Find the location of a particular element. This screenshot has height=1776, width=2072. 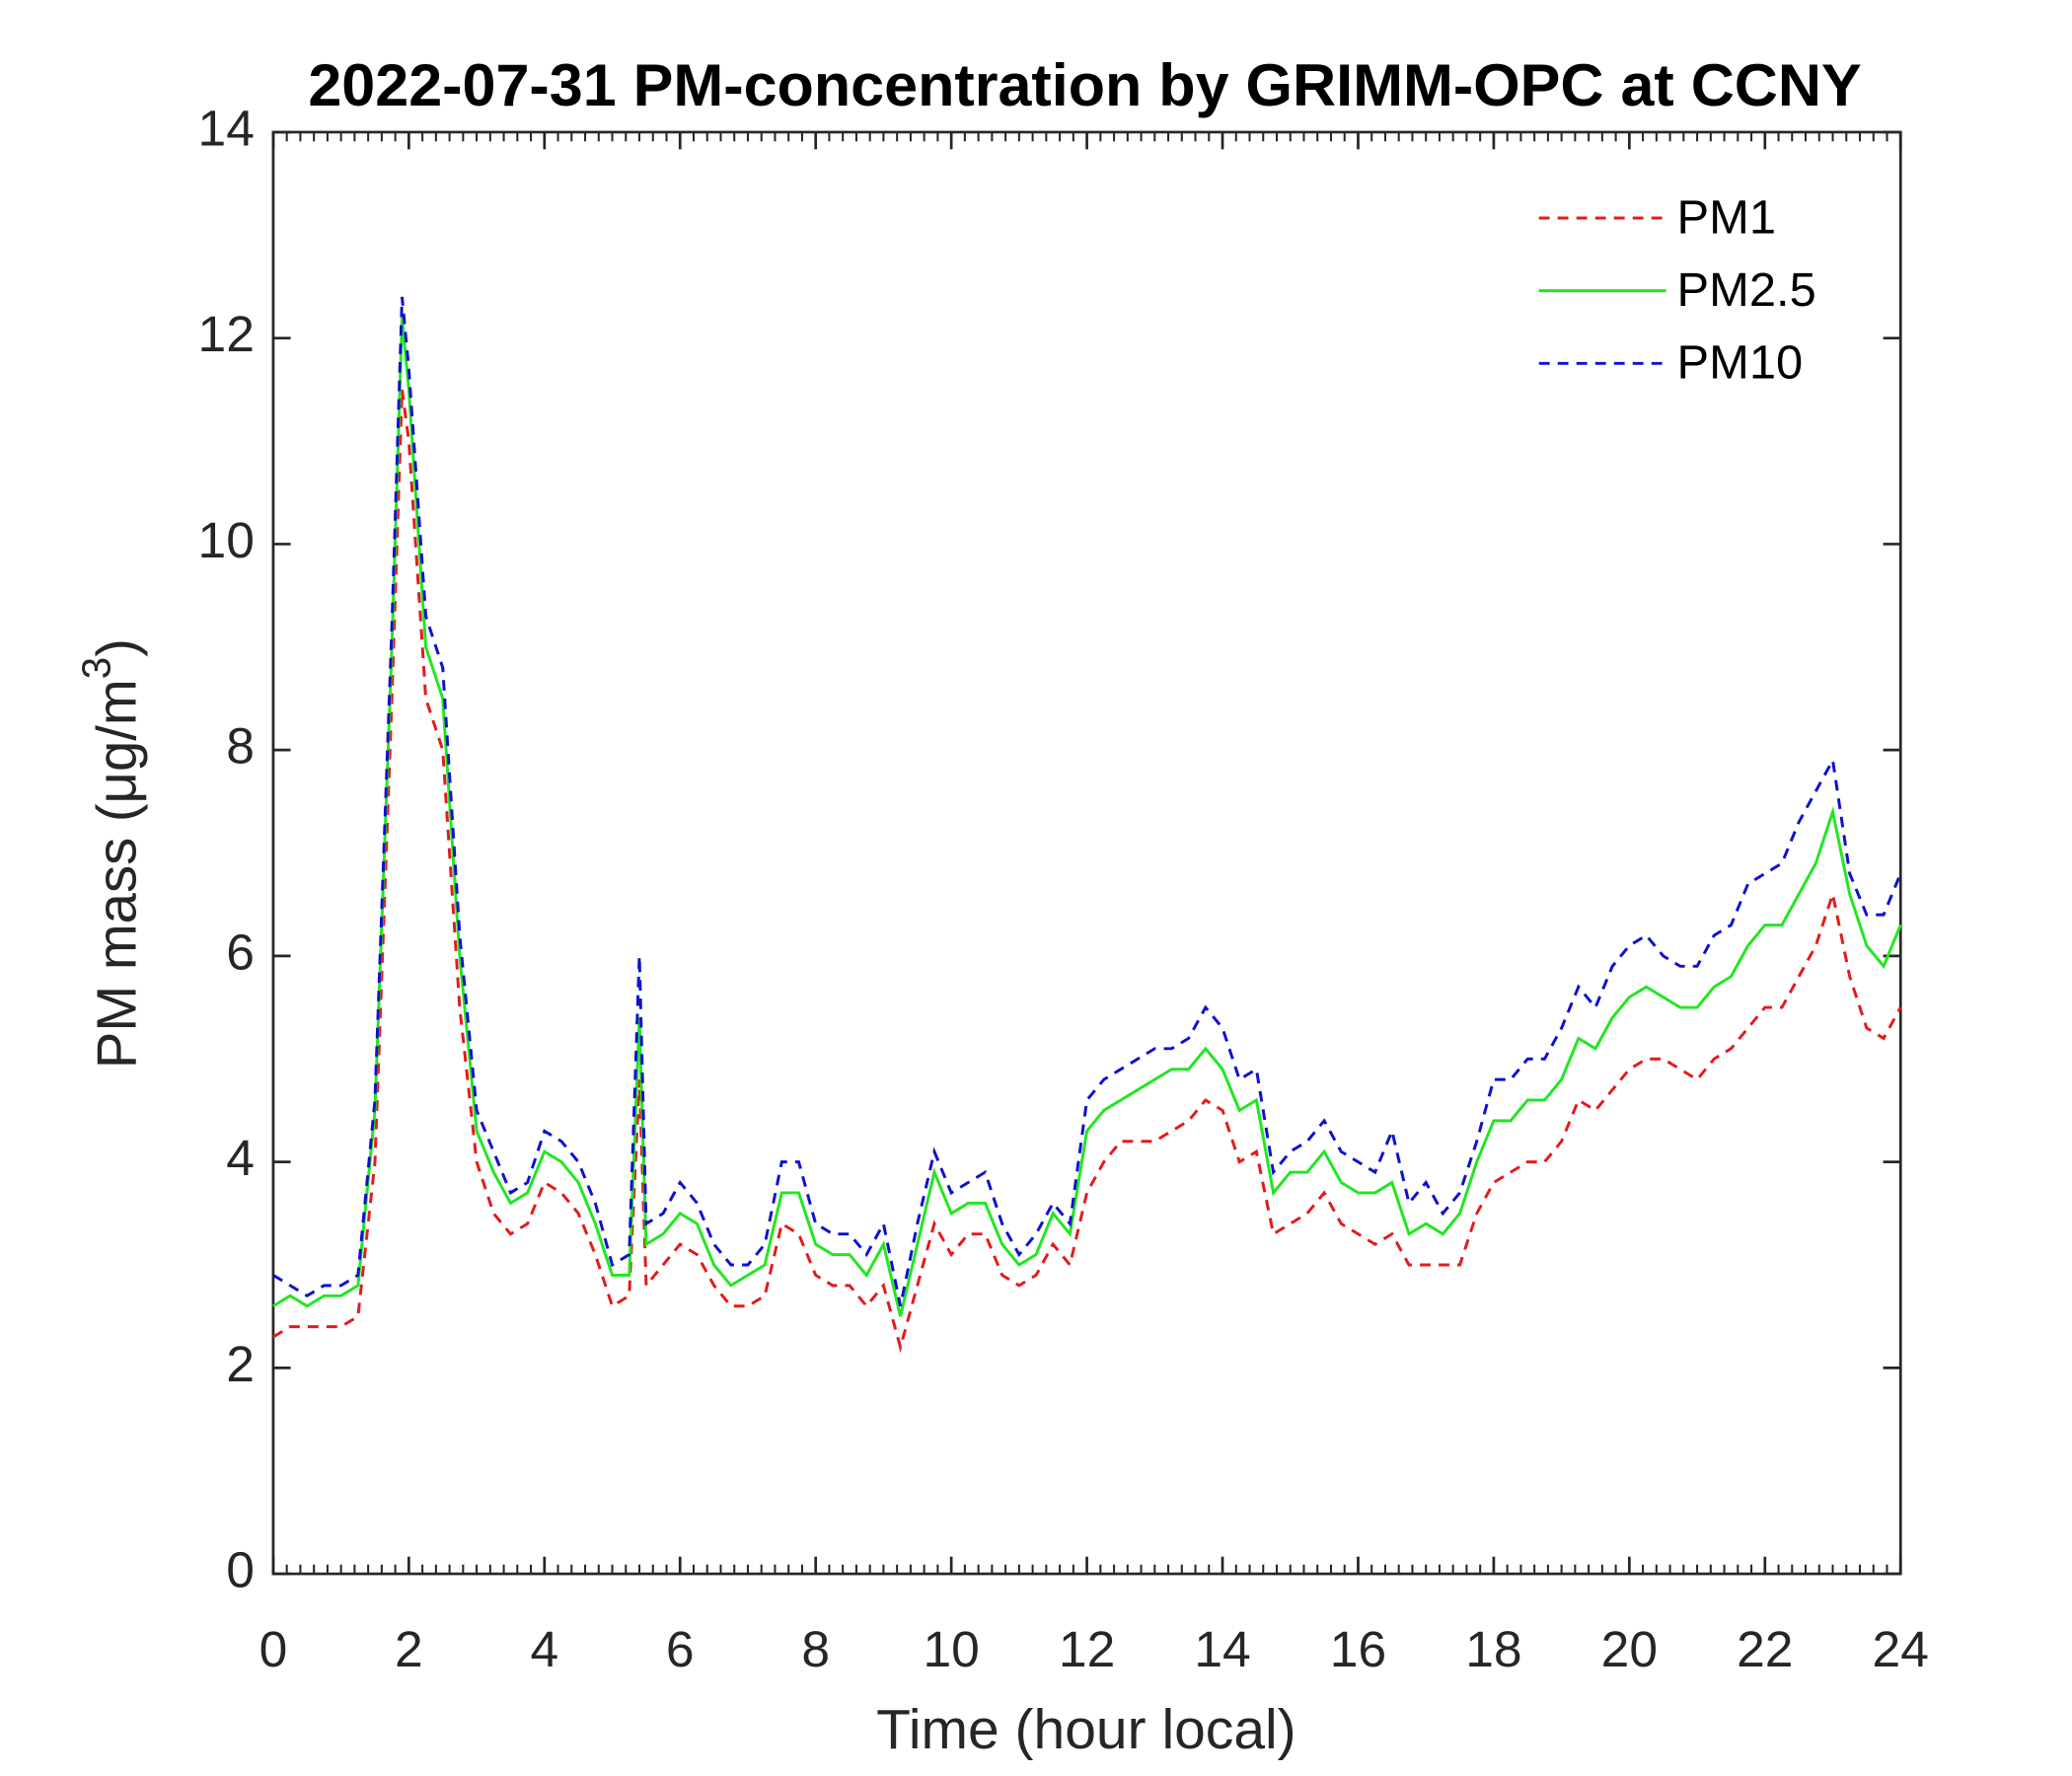

x-tick-label: 14 is located at coordinates (1222, 1649).